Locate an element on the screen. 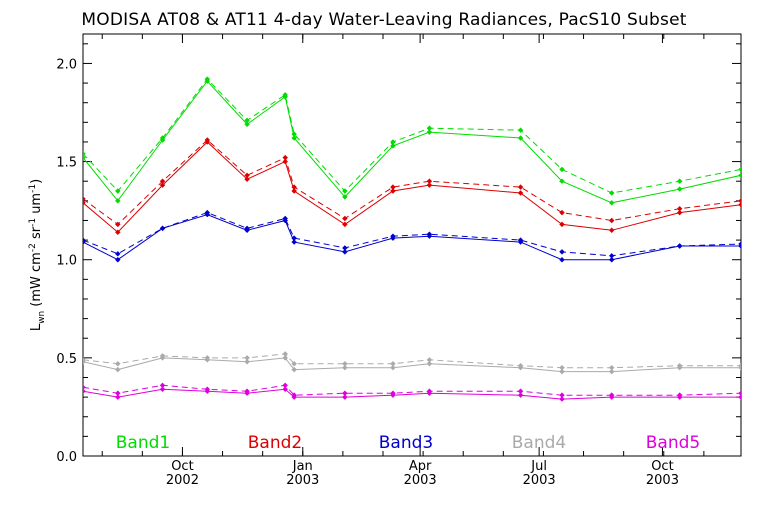  y-tick-label: 0.0 is located at coordinates (66, 457).